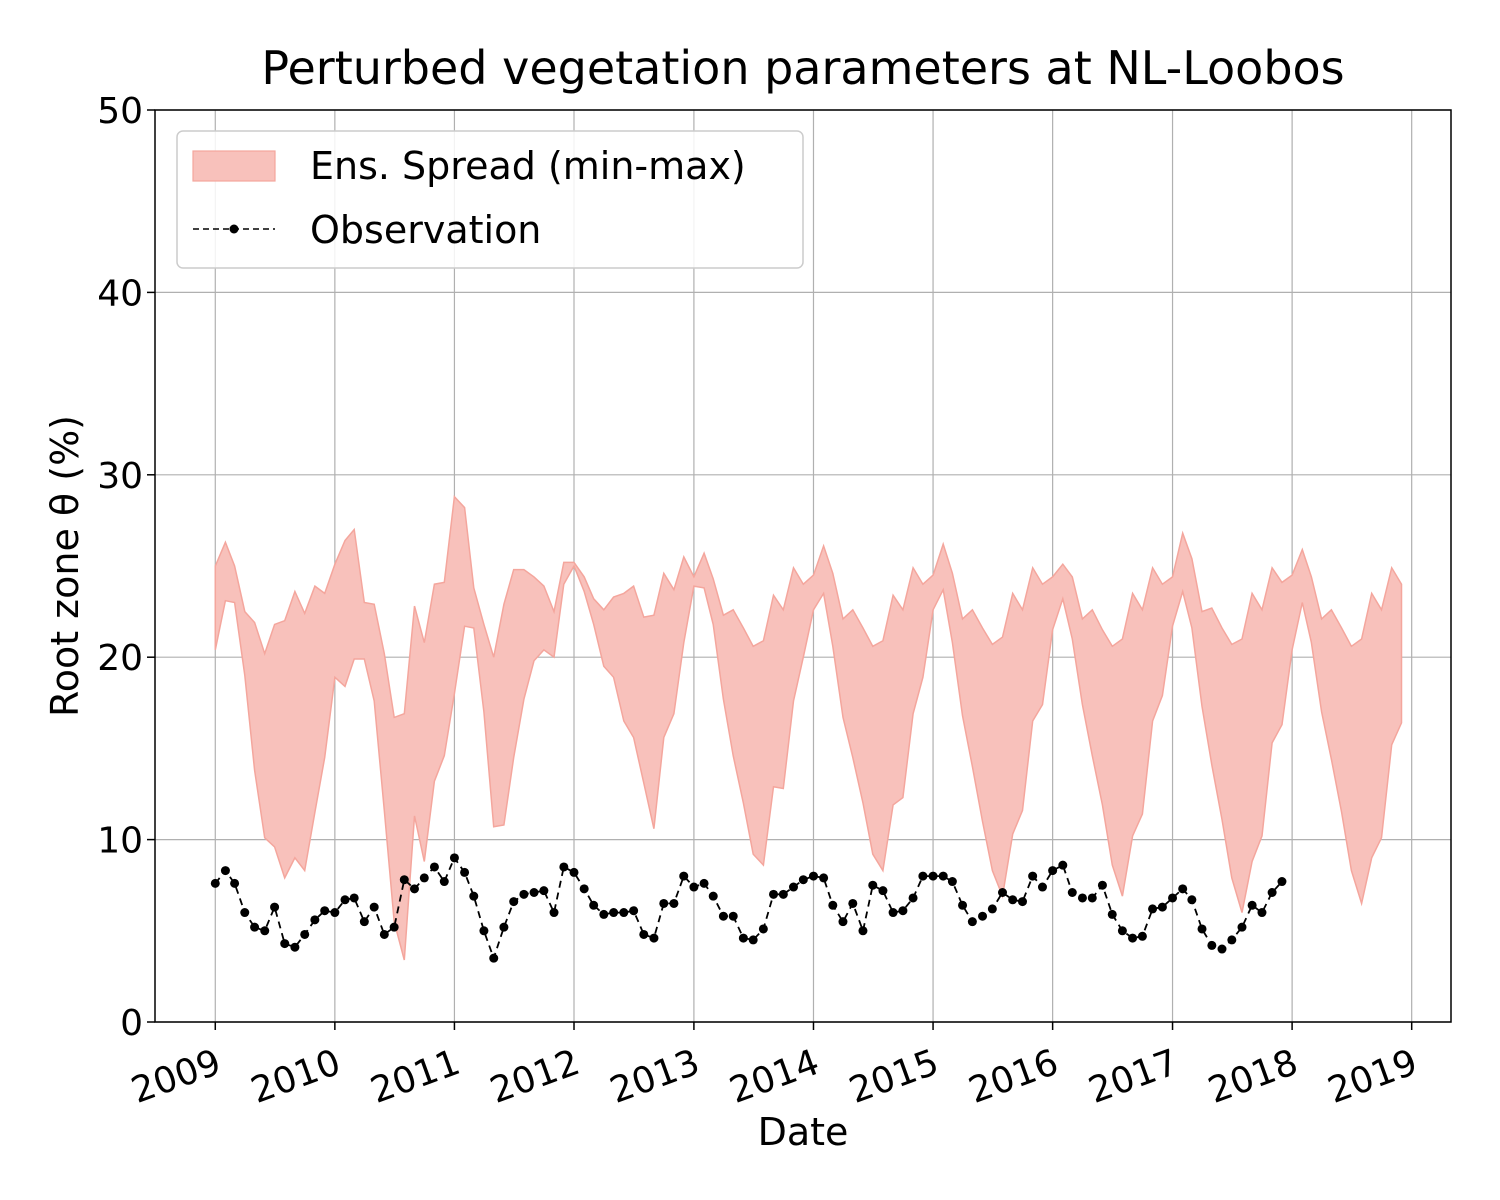  I want to click on legend-observation-label: Observation, so click(425, 230).